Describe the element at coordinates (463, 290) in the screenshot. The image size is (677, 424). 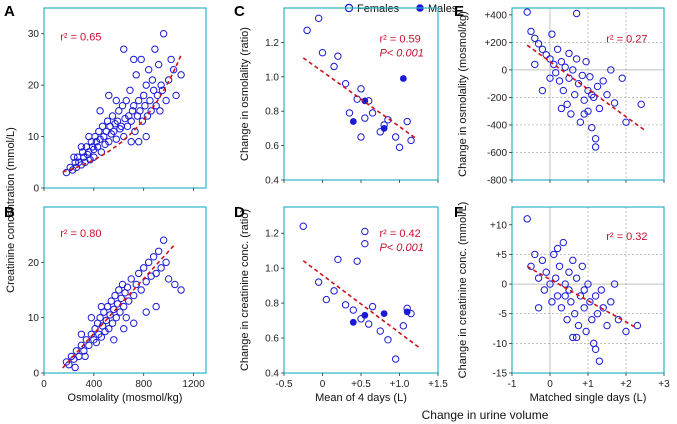
I see `panel-f-ylabel: Change in creatinine conc. (mmol/L)` at that location.